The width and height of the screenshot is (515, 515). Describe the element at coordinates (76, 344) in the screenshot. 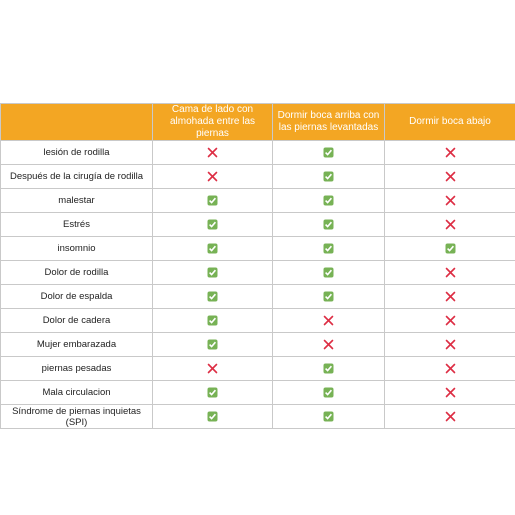

I see `row-label: Mujer embarazada` at that location.